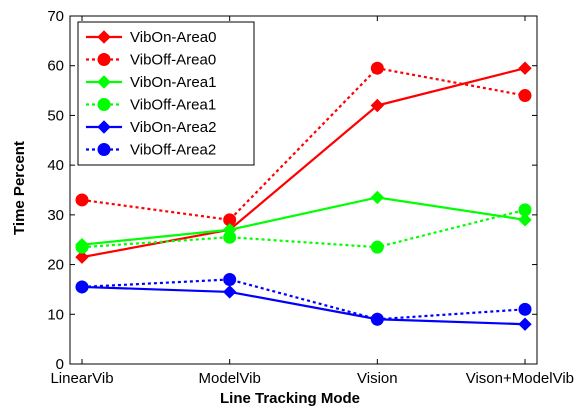 The height and width of the screenshot is (412, 578). Describe the element at coordinates (55, 66) in the screenshot. I see `y-tick-label: 60` at that location.